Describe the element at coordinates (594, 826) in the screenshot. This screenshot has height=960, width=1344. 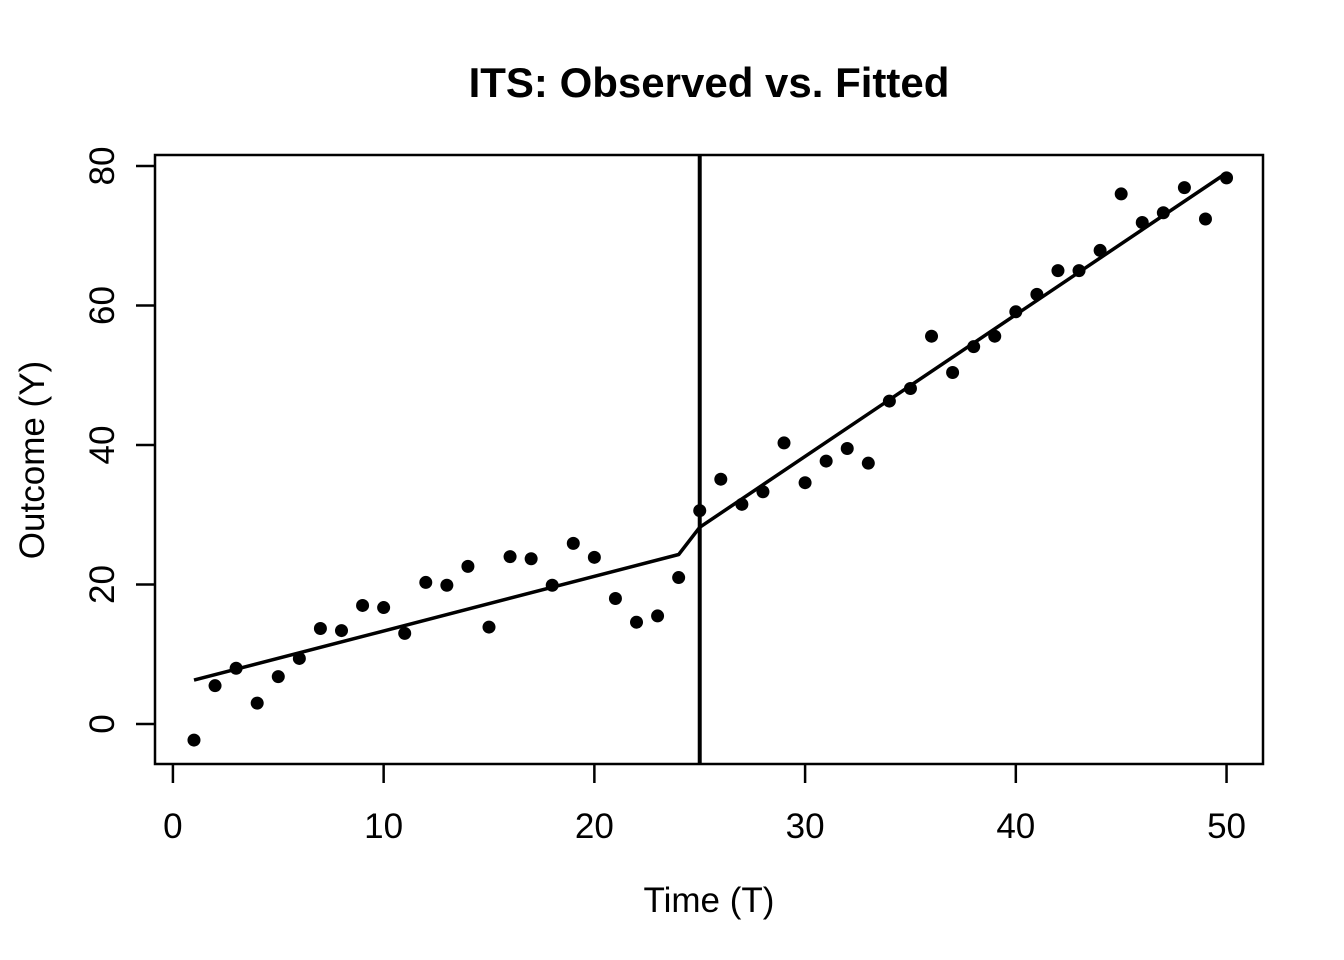
I see `x-tick-label: 20` at that location.